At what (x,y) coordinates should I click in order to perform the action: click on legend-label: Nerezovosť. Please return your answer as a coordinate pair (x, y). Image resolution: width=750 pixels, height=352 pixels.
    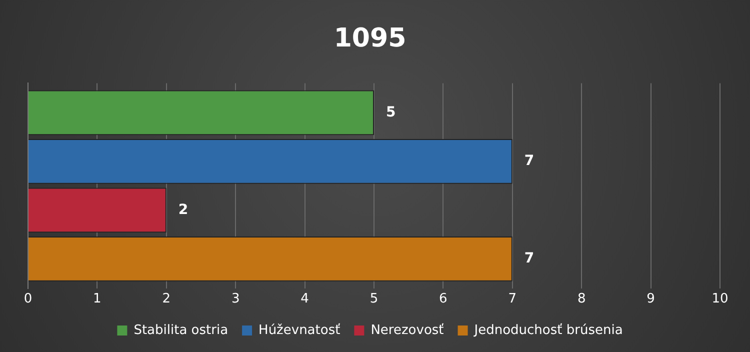
    Looking at the image, I should click on (407, 330).